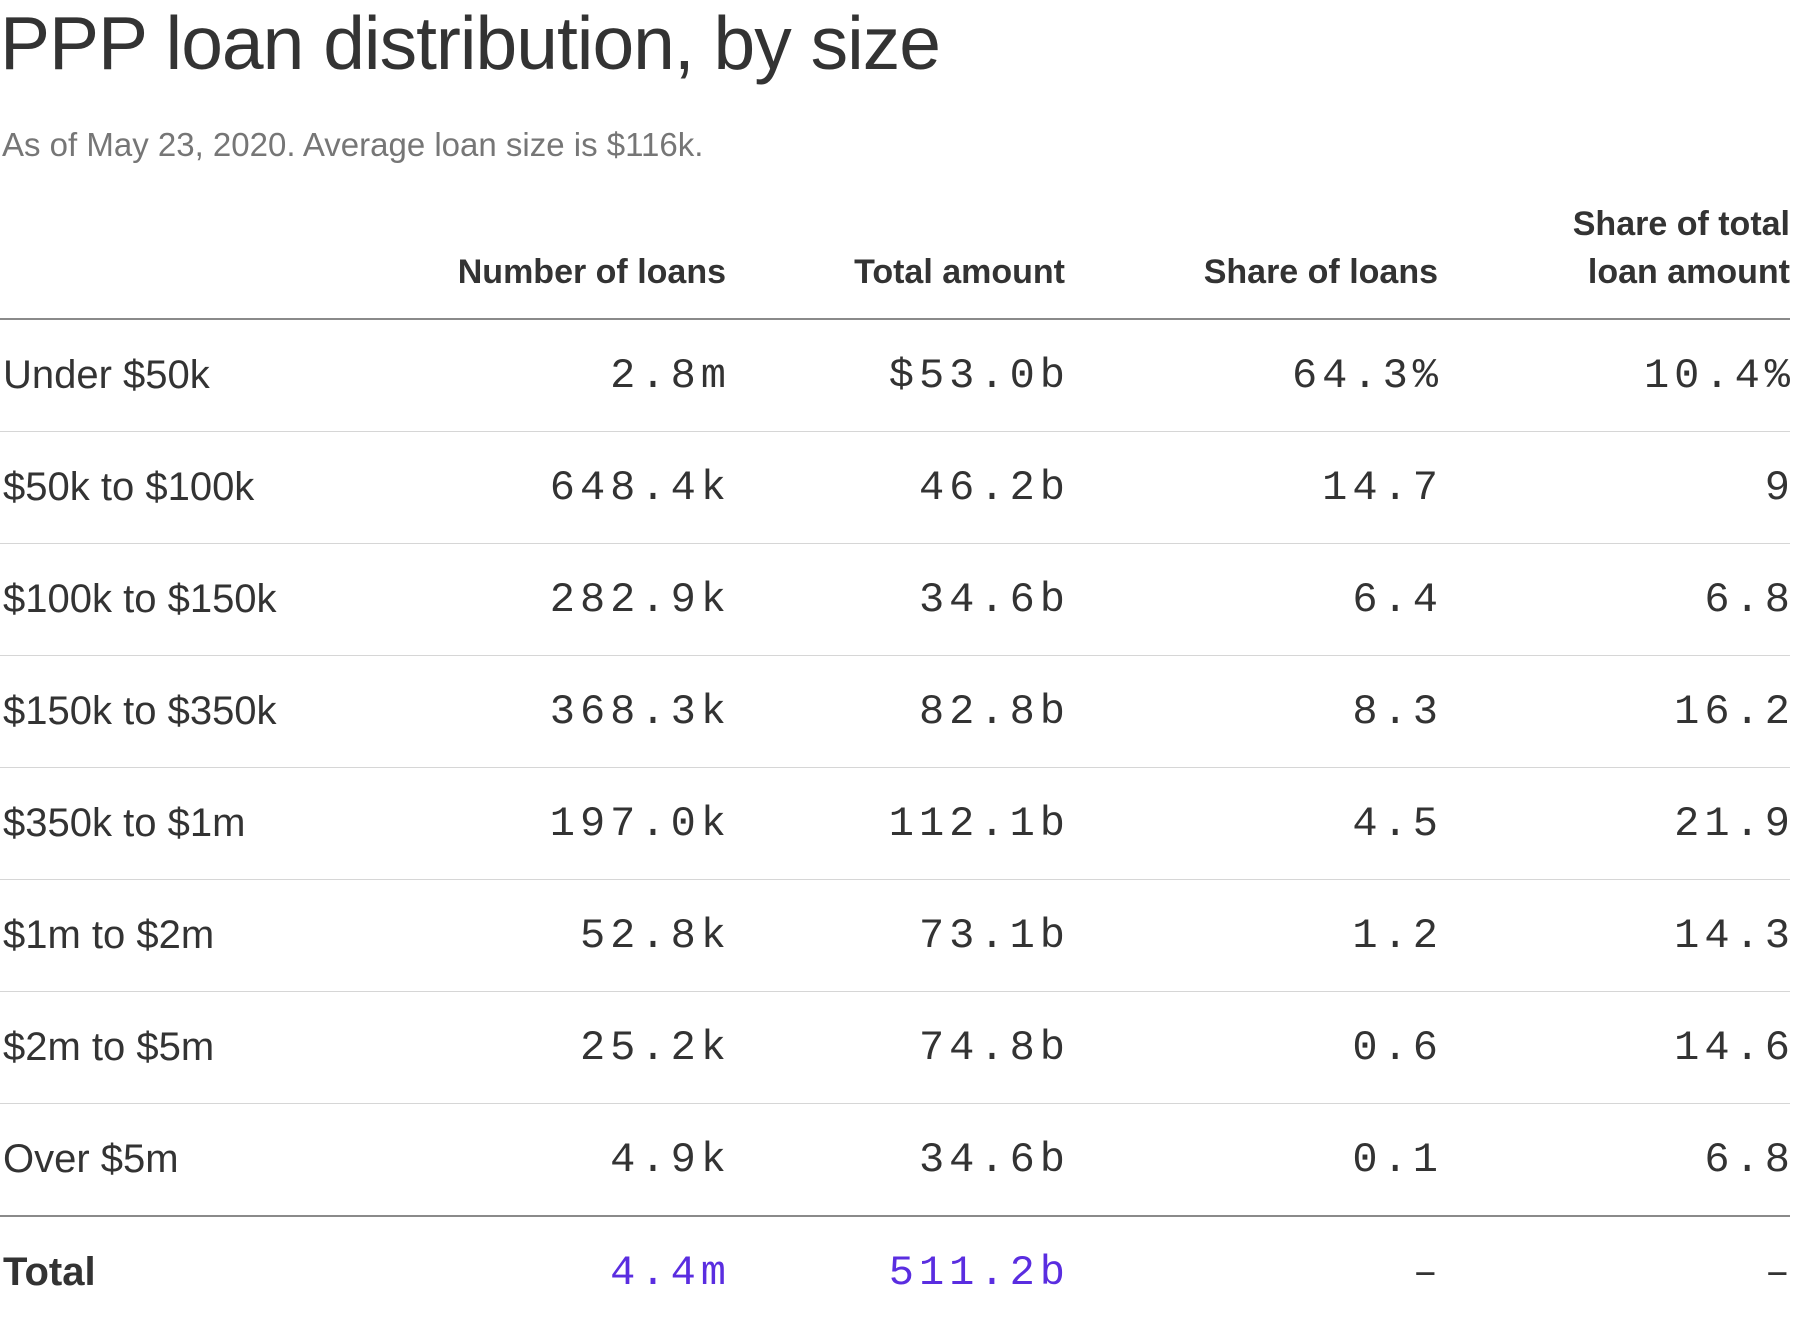 This screenshot has width=1800, height=1328. What do you see at coordinates (165, 253) in the screenshot?
I see `column-header-size` at bounding box center [165, 253].